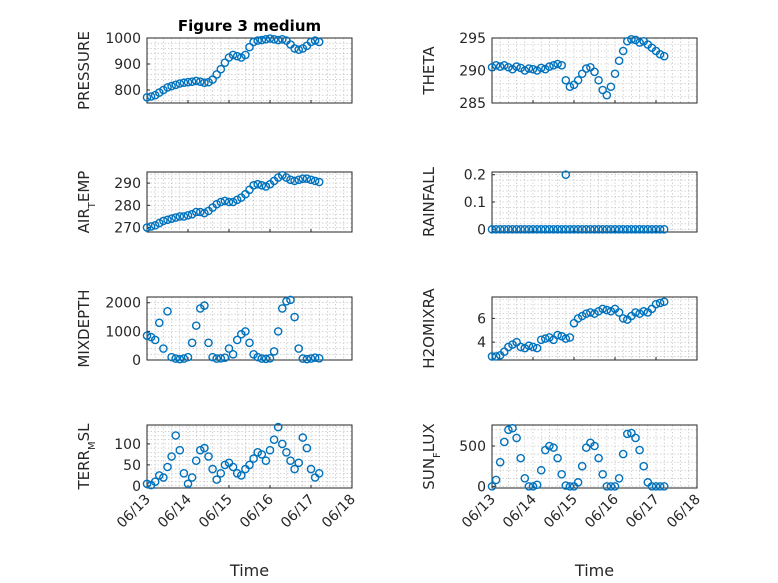 This screenshot has width=778, height=583. Describe the element at coordinates (429, 201) in the screenshot. I see `y-axis-label: RAINFALL` at that location.